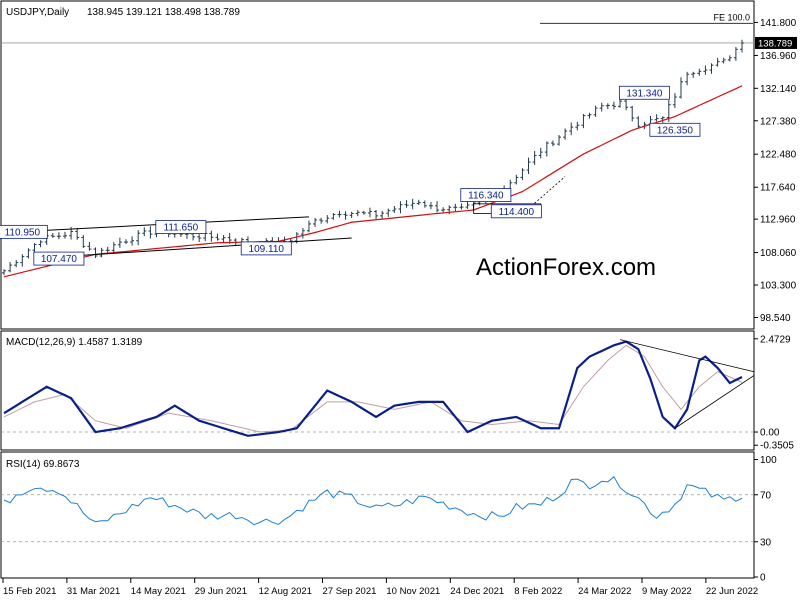 Image resolution: width=800 pixels, height=600 pixels. What do you see at coordinates (777, 446) in the screenshot?
I see `macd-tick-label: -0.3505` at bounding box center [777, 446].